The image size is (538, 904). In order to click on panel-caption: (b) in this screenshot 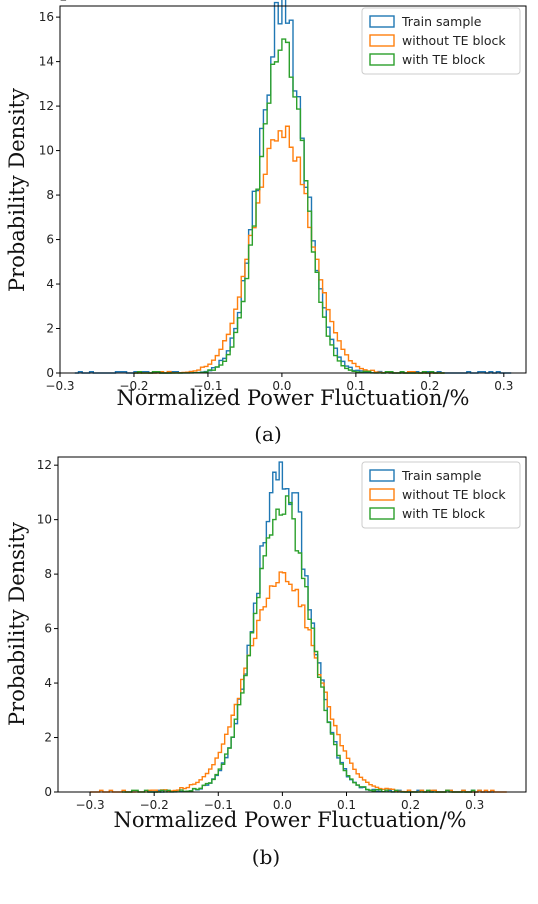, I will do `click(266, 857)`.